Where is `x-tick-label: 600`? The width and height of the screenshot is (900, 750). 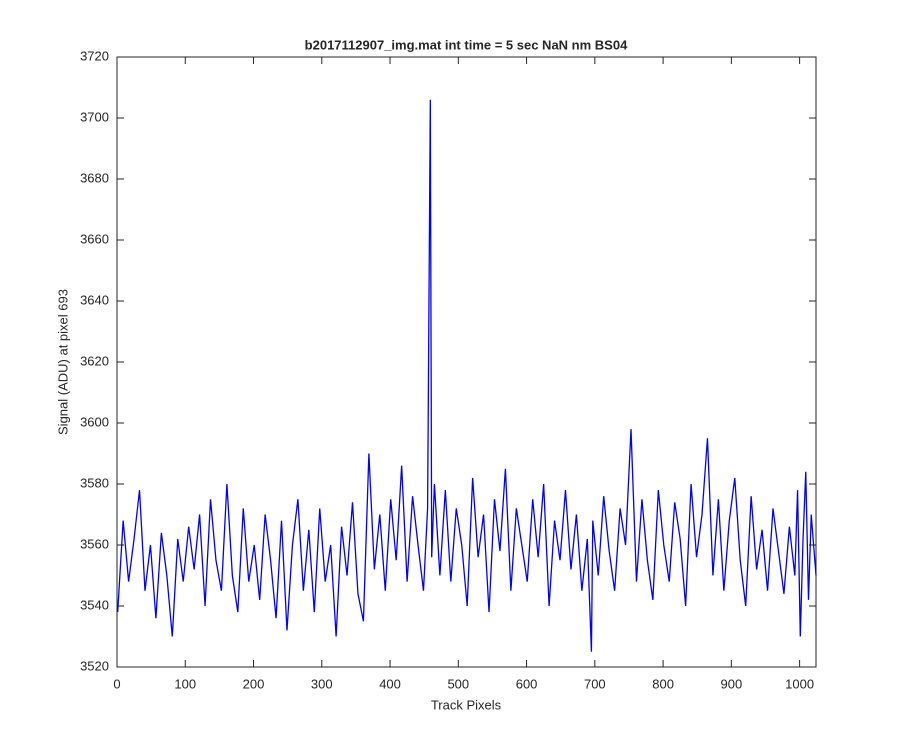
x-tick-label: 600 is located at coordinates (527, 683).